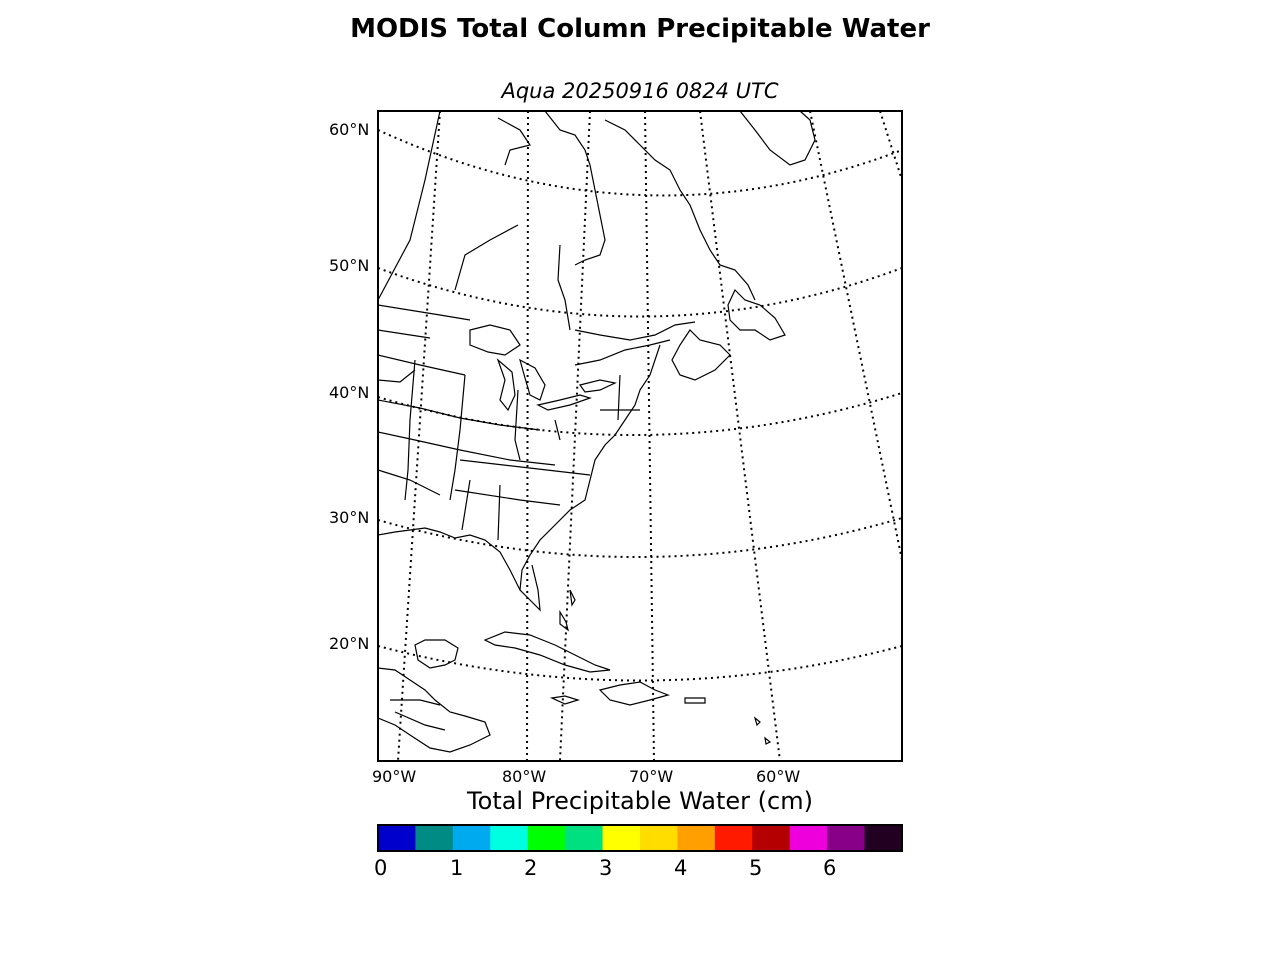  Describe the element at coordinates (640, 801) in the screenshot. I see `colorbar-title: Total Precipitable Water (cm)` at that location.